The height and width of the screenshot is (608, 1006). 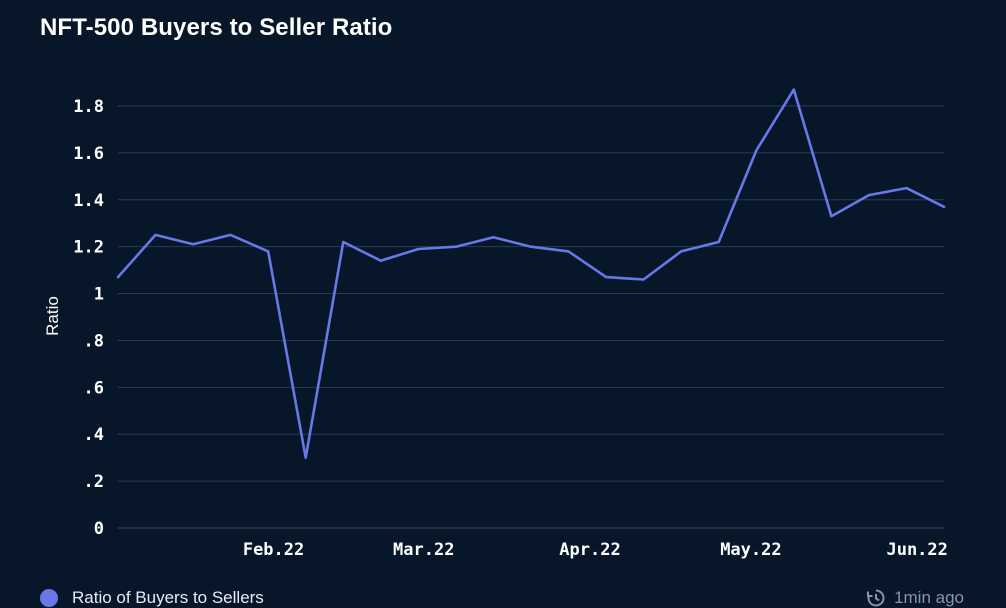 I want to click on y-tick-label: 1.4, so click(x=88, y=201).